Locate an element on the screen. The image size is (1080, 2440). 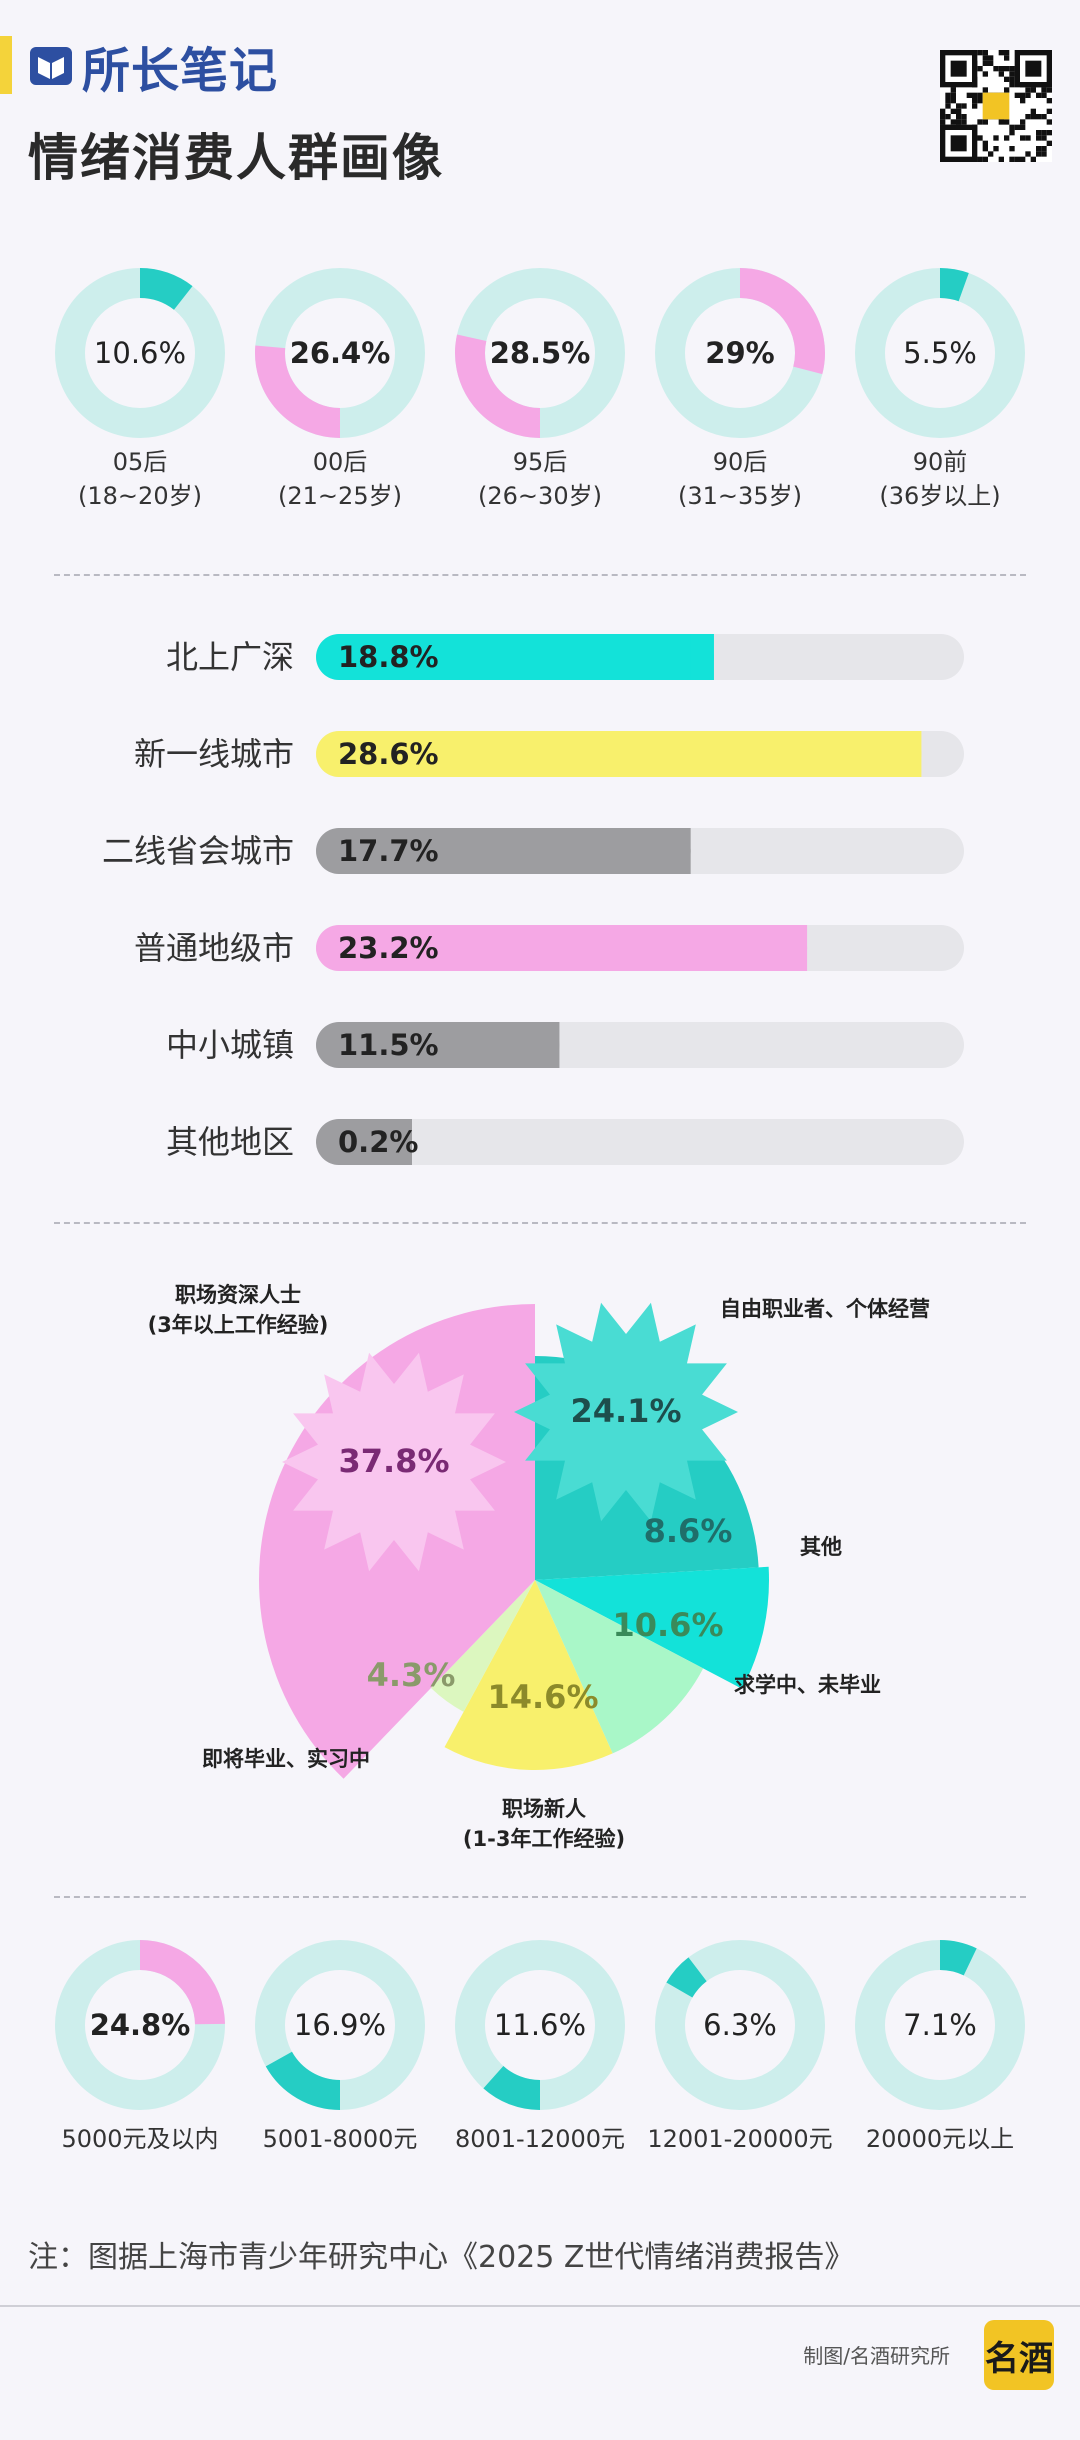
donut-category-label: 8001-12000元 is located at coordinates (540, 2139).